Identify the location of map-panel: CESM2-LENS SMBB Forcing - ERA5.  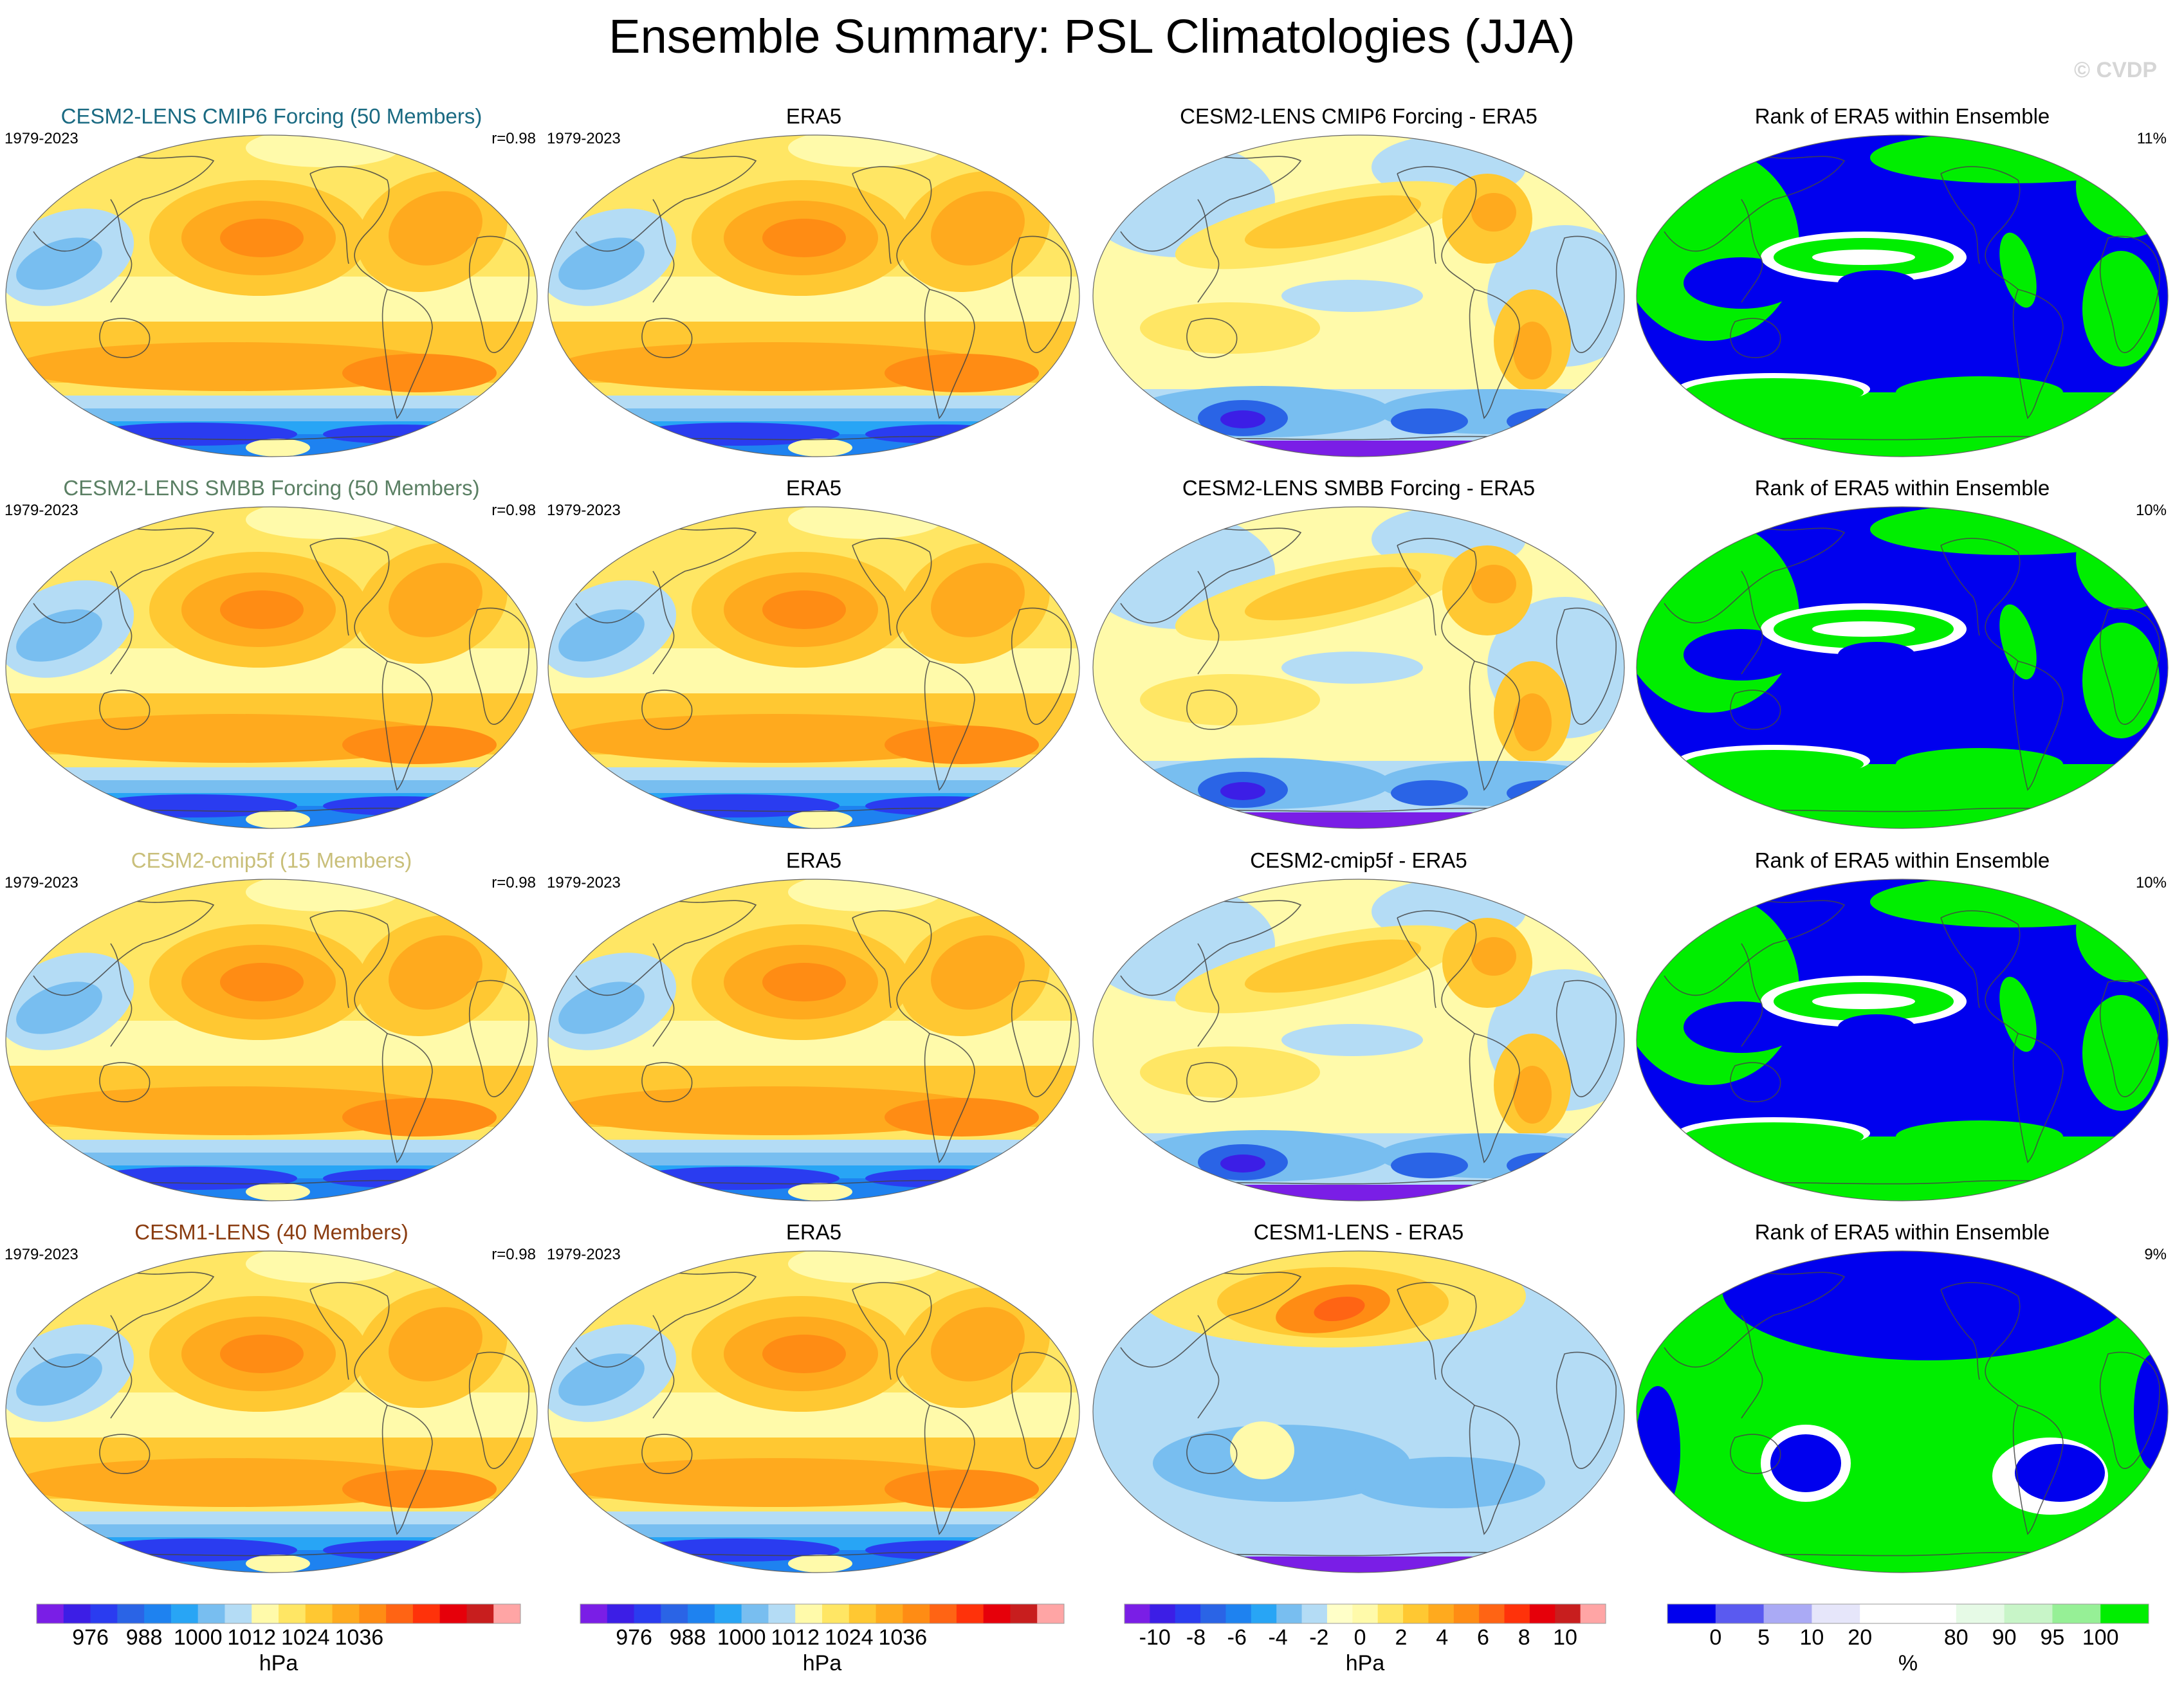
(1359, 653).